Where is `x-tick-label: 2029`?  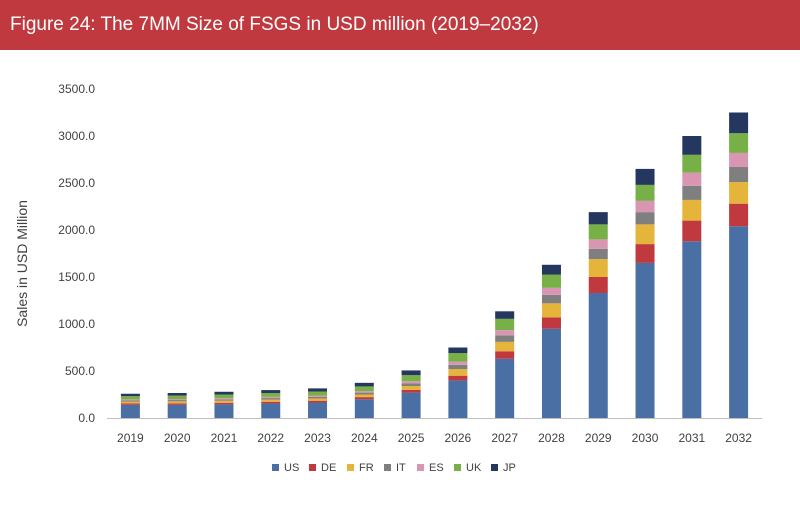
x-tick-label: 2029 is located at coordinates (598, 438).